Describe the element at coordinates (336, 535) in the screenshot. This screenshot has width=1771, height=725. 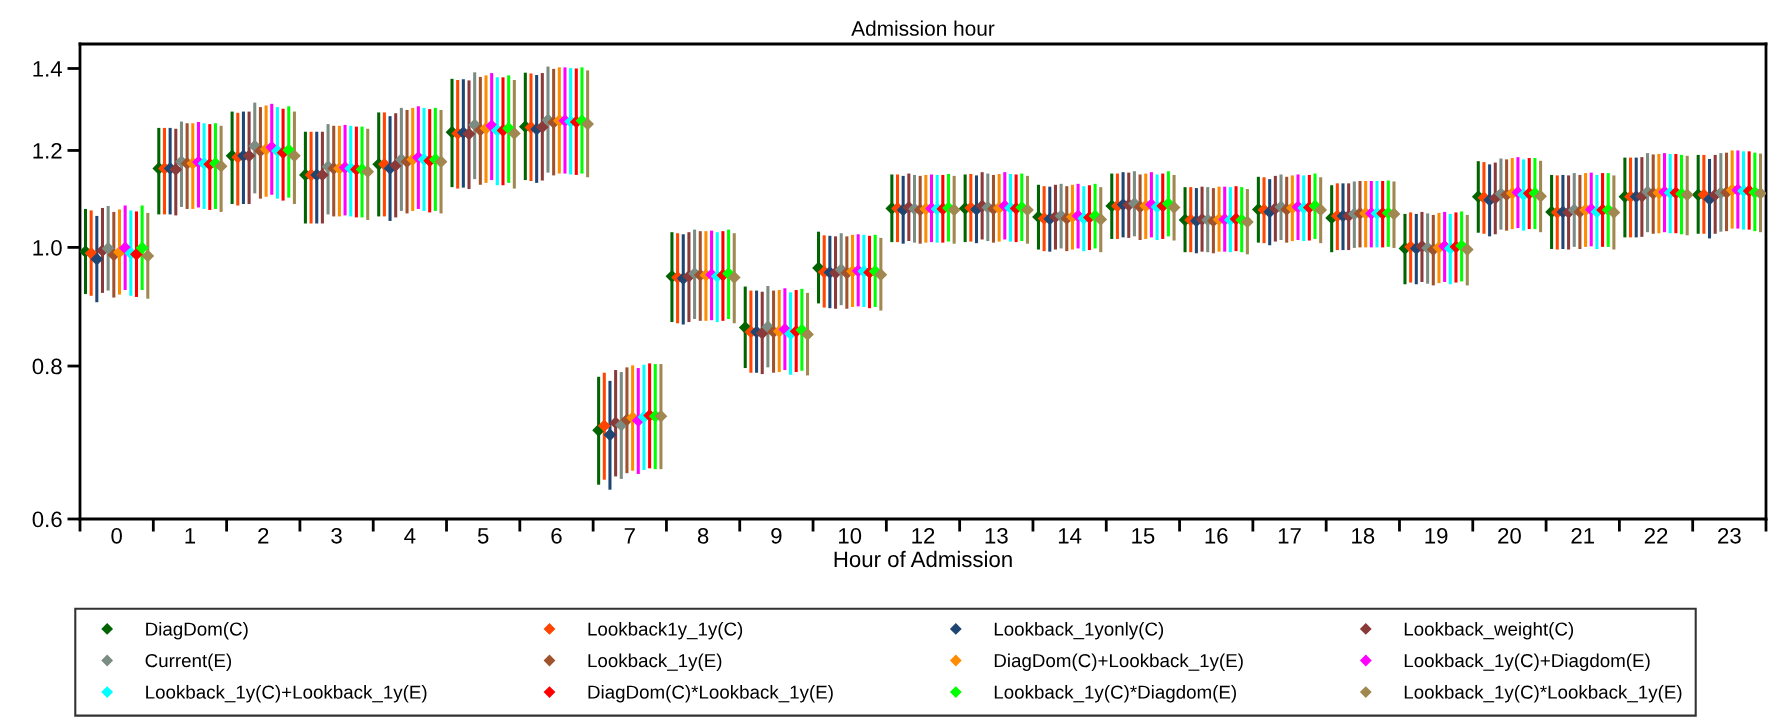
I see `x-tick-label: 3` at that location.